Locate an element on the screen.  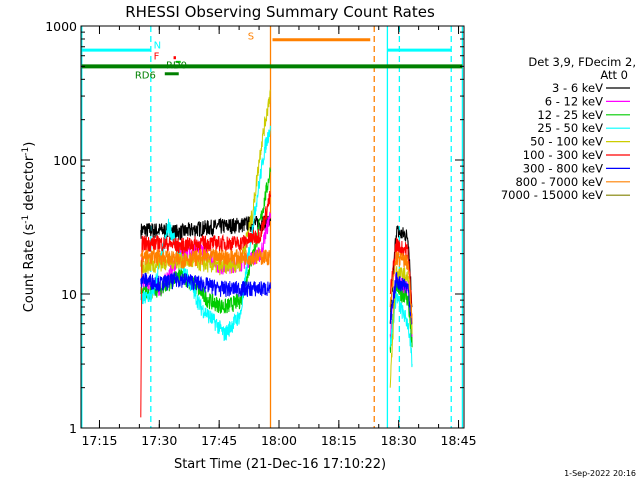
y-tick-label-2: 100 is located at coordinates (65, 160).